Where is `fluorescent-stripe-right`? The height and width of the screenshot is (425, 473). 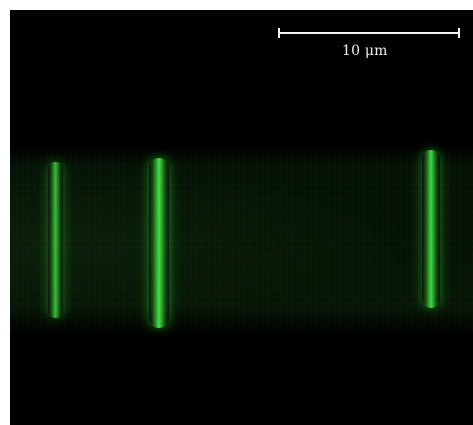
fluorescent-stripe-right is located at coordinates (431, 229).